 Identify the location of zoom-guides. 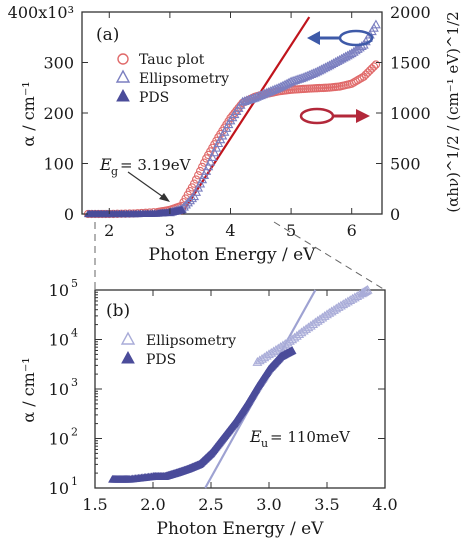
(240, 256).